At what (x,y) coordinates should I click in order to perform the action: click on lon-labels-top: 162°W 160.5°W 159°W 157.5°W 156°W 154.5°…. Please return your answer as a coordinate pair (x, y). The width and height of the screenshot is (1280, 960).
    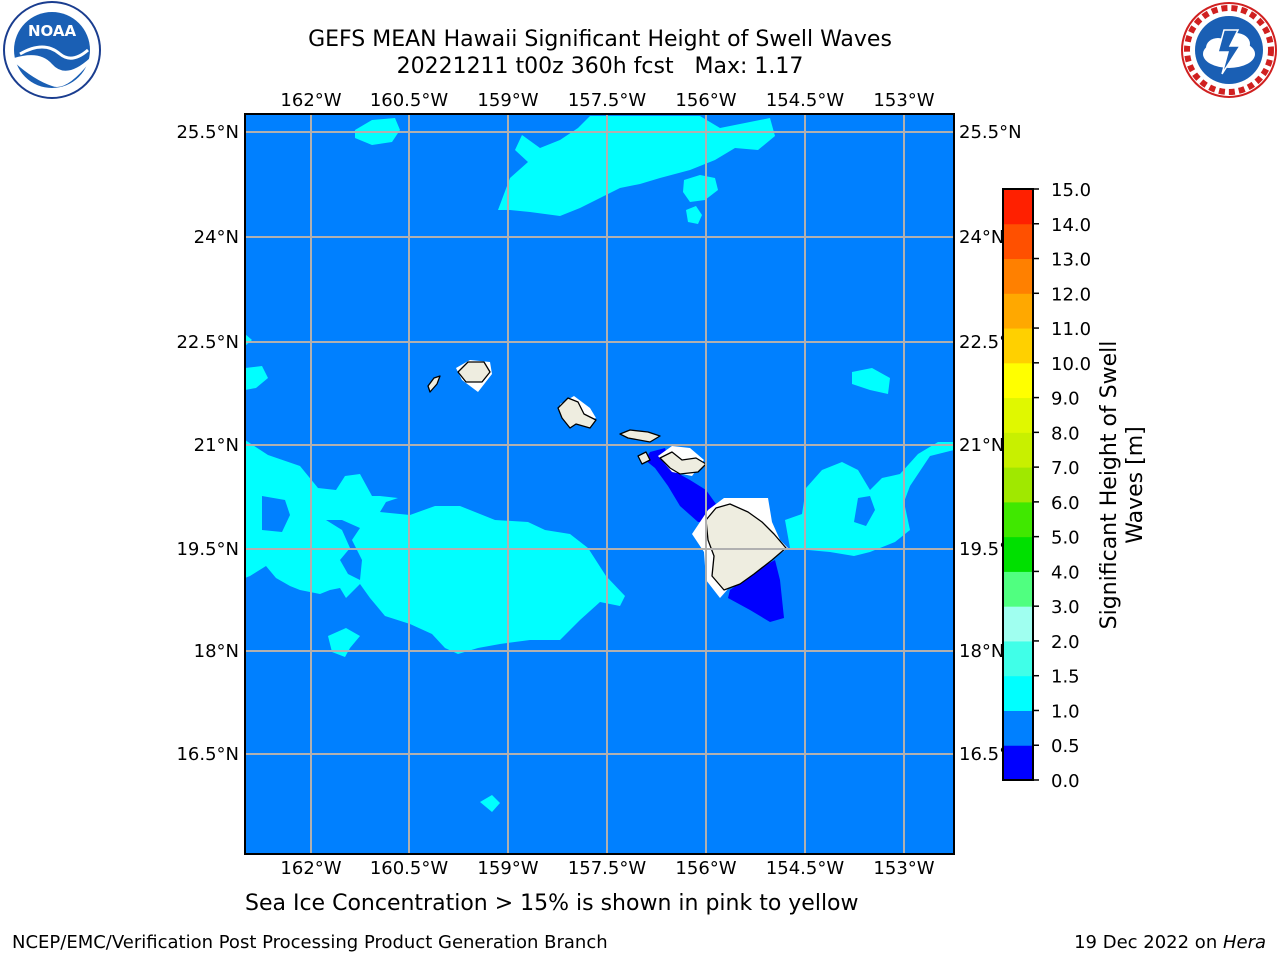
    Looking at the image, I should click on (607, 100).